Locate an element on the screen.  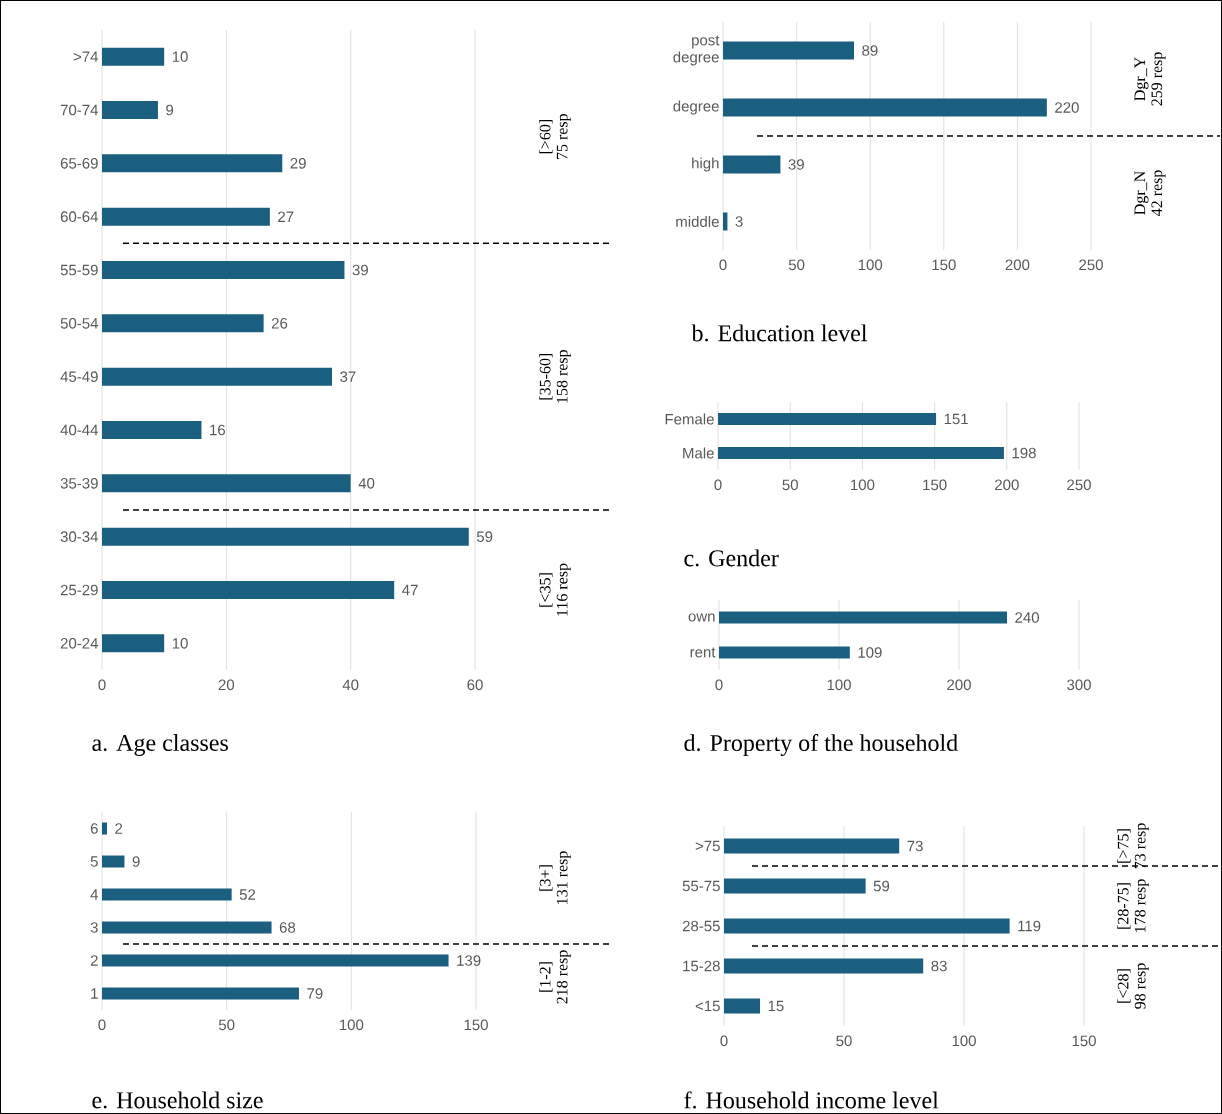
y-tick-label: 65-69 is located at coordinates (79, 163).